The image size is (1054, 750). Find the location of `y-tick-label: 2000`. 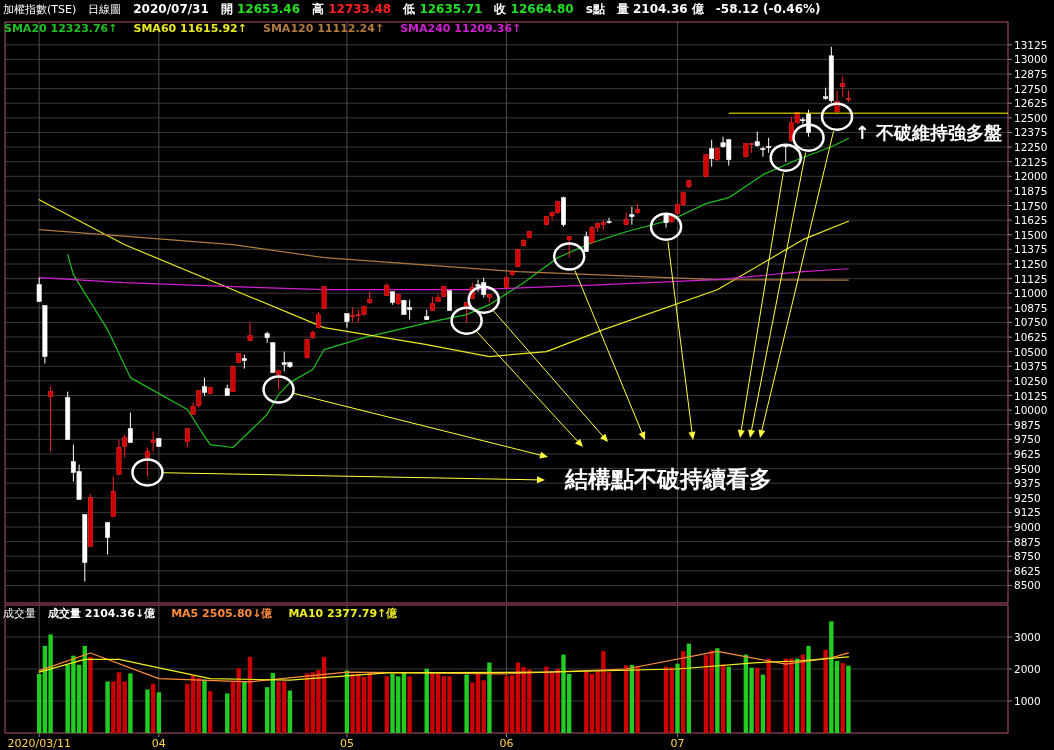

y-tick-label: 2000 is located at coordinates (1027, 669).